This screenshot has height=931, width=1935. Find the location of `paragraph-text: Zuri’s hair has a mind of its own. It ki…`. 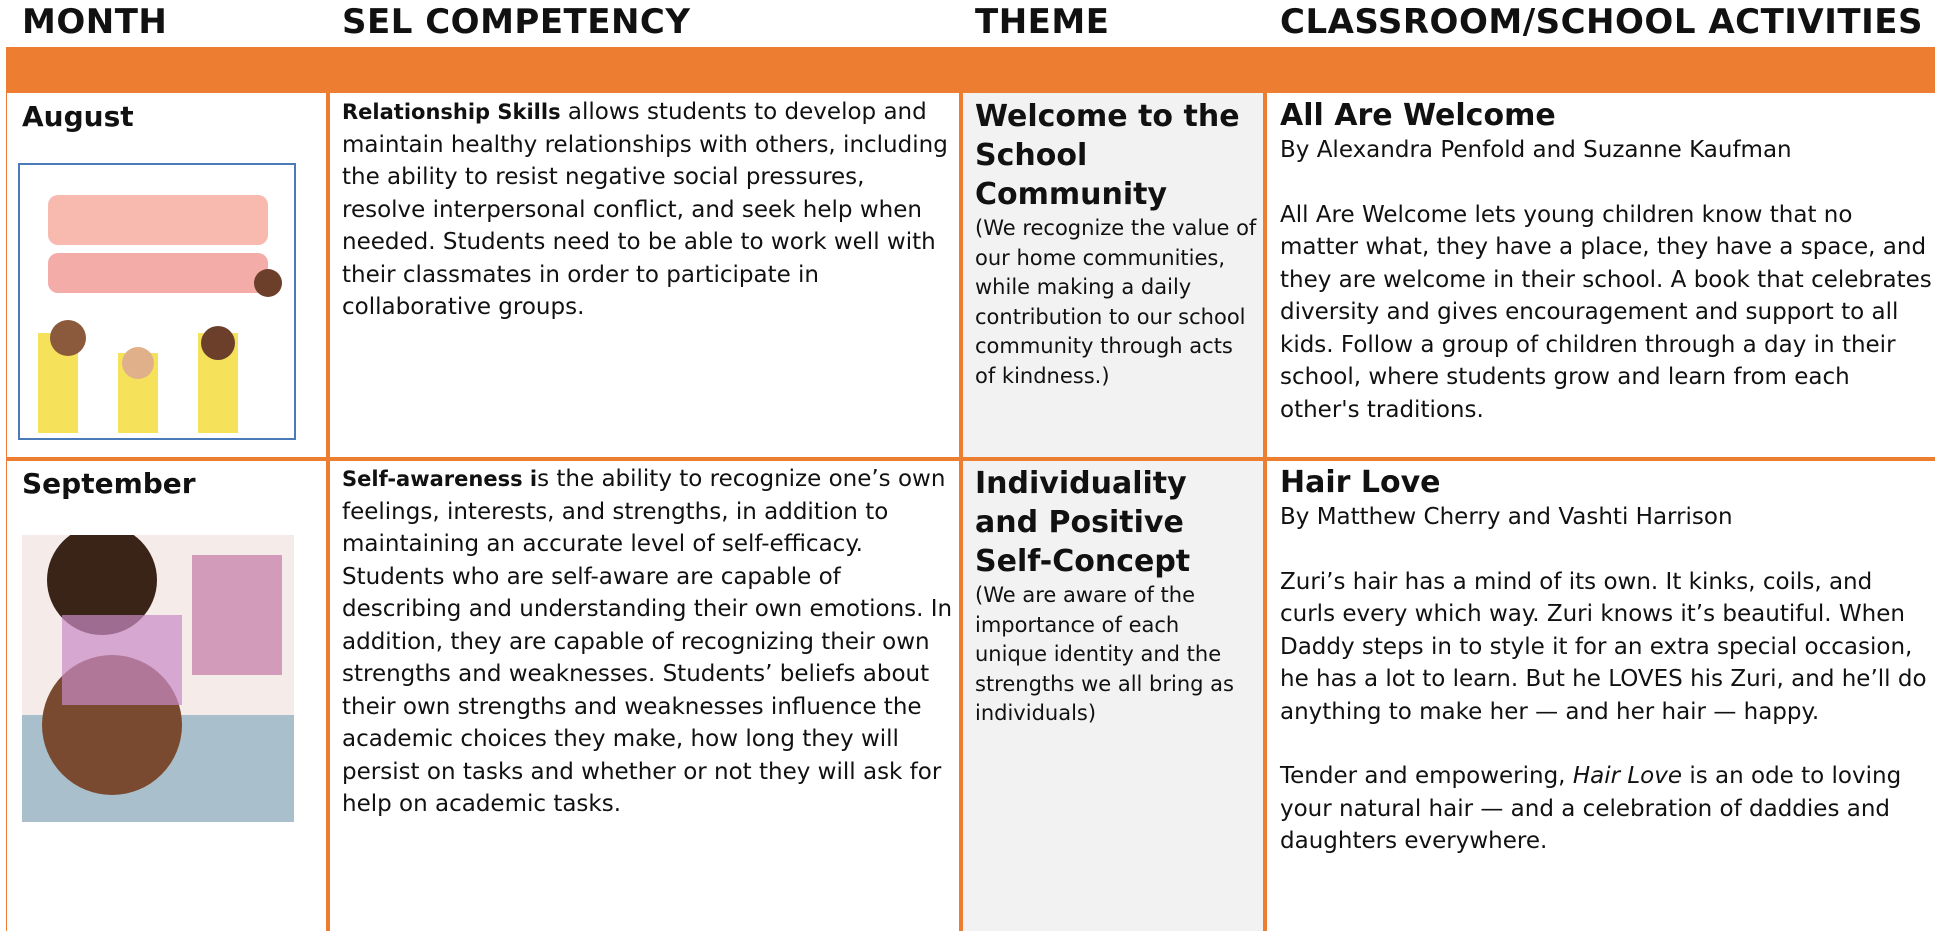

paragraph-text: Zuri’s hair has a mind of its own. It ki… is located at coordinates (1603, 646).